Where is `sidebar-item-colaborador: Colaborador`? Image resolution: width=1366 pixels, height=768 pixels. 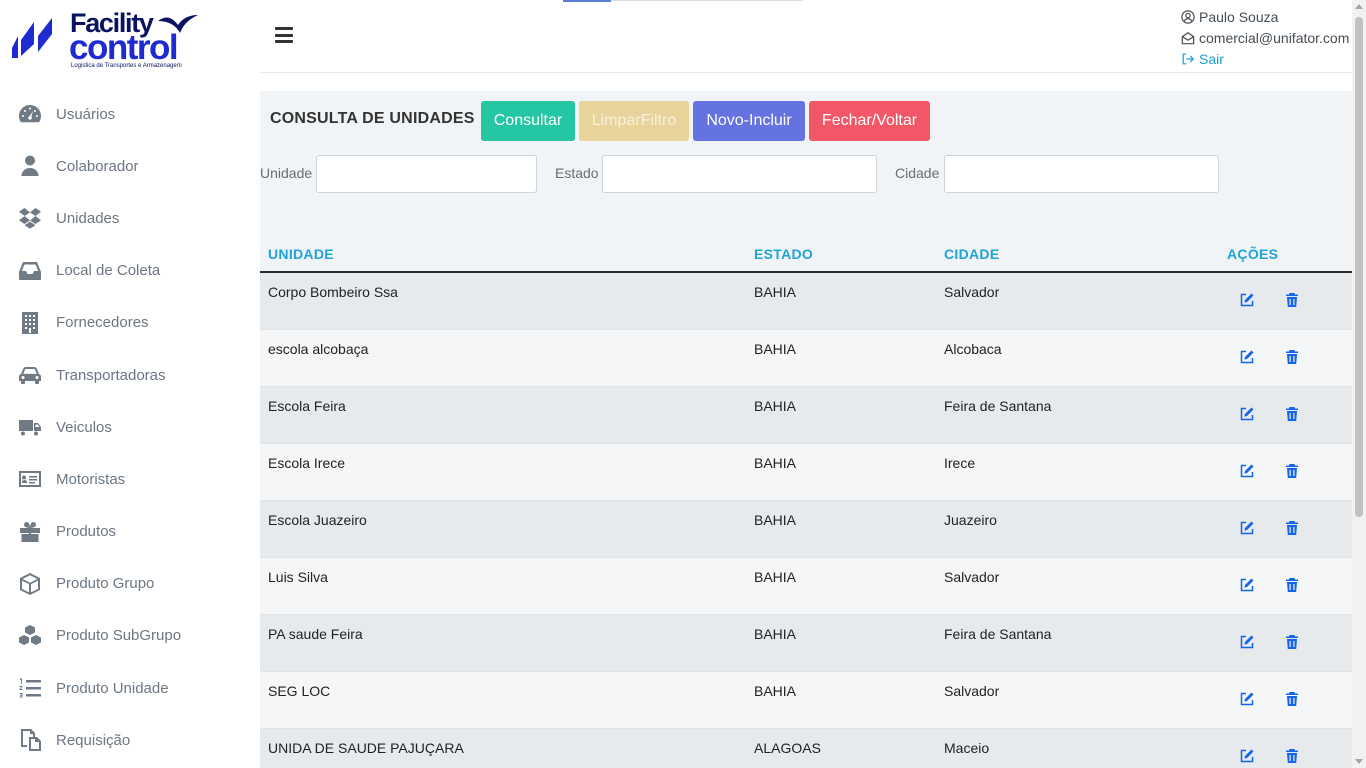 sidebar-item-colaborador: Colaborador is located at coordinates (130, 166).